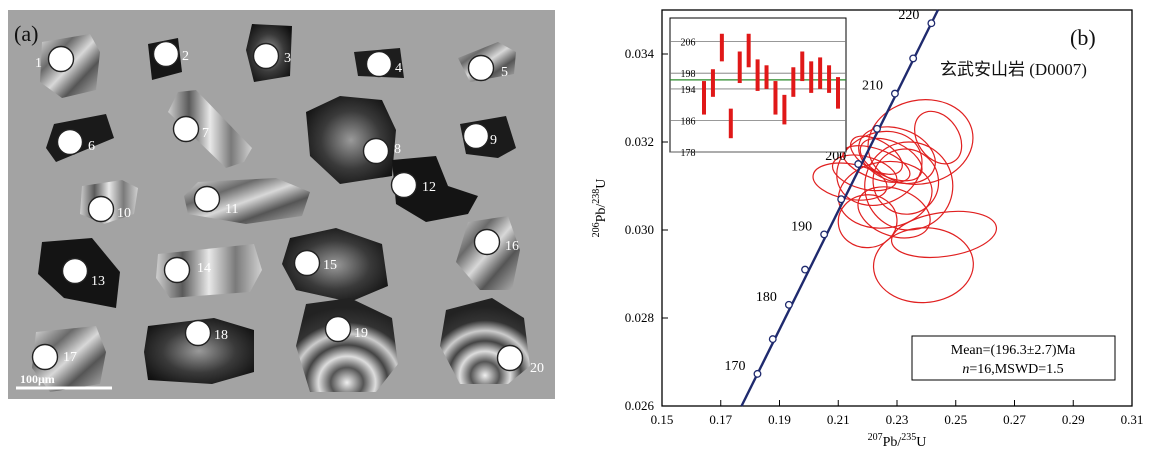 The height and width of the screenshot is (456, 1149). What do you see at coordinates (801, 226) in the screenshot?
I see `concordia-age-label: 190` at bounding box center [801, 226].